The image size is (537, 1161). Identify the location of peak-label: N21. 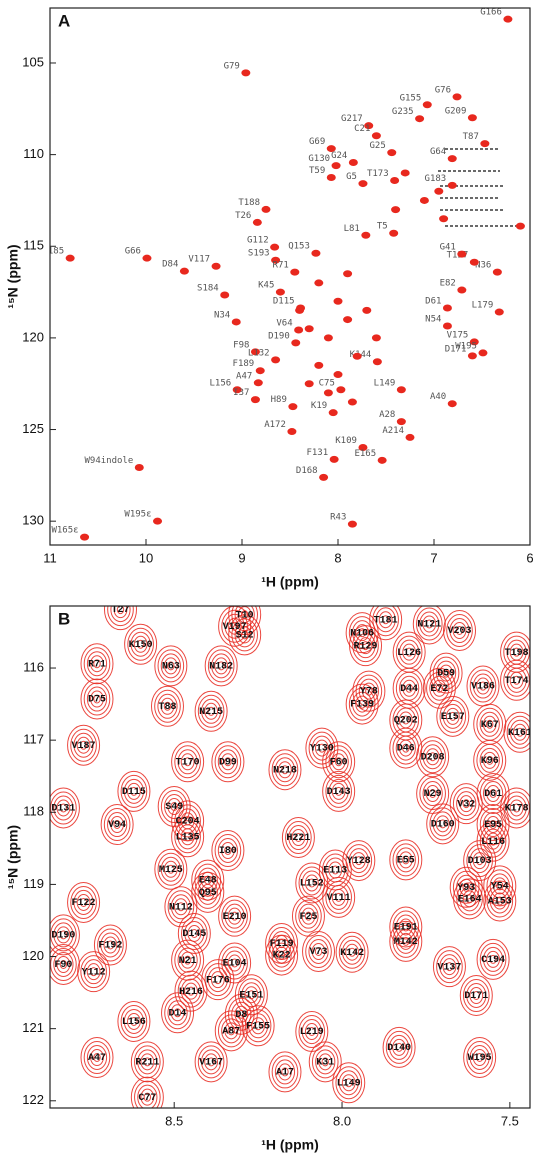
(188, 961).